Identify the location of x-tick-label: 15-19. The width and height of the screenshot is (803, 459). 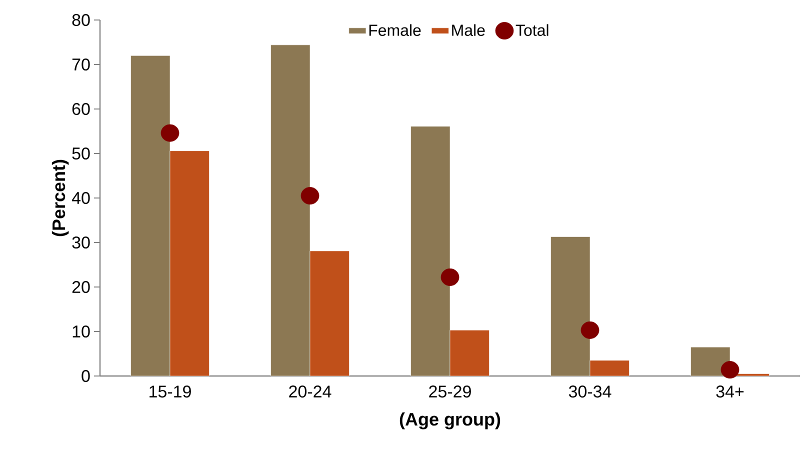
(170, 392).